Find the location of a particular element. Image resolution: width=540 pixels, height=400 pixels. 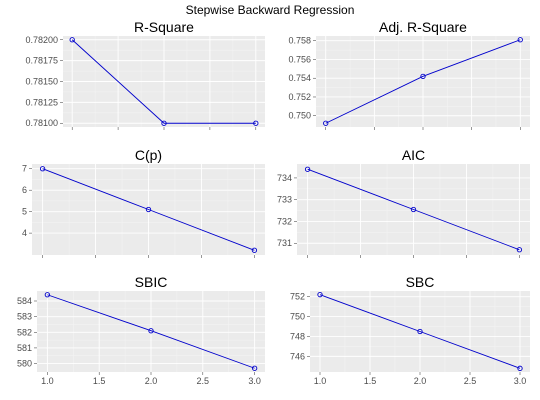

y-tick-label: 0.78125 is located at coordinates (41, 102).